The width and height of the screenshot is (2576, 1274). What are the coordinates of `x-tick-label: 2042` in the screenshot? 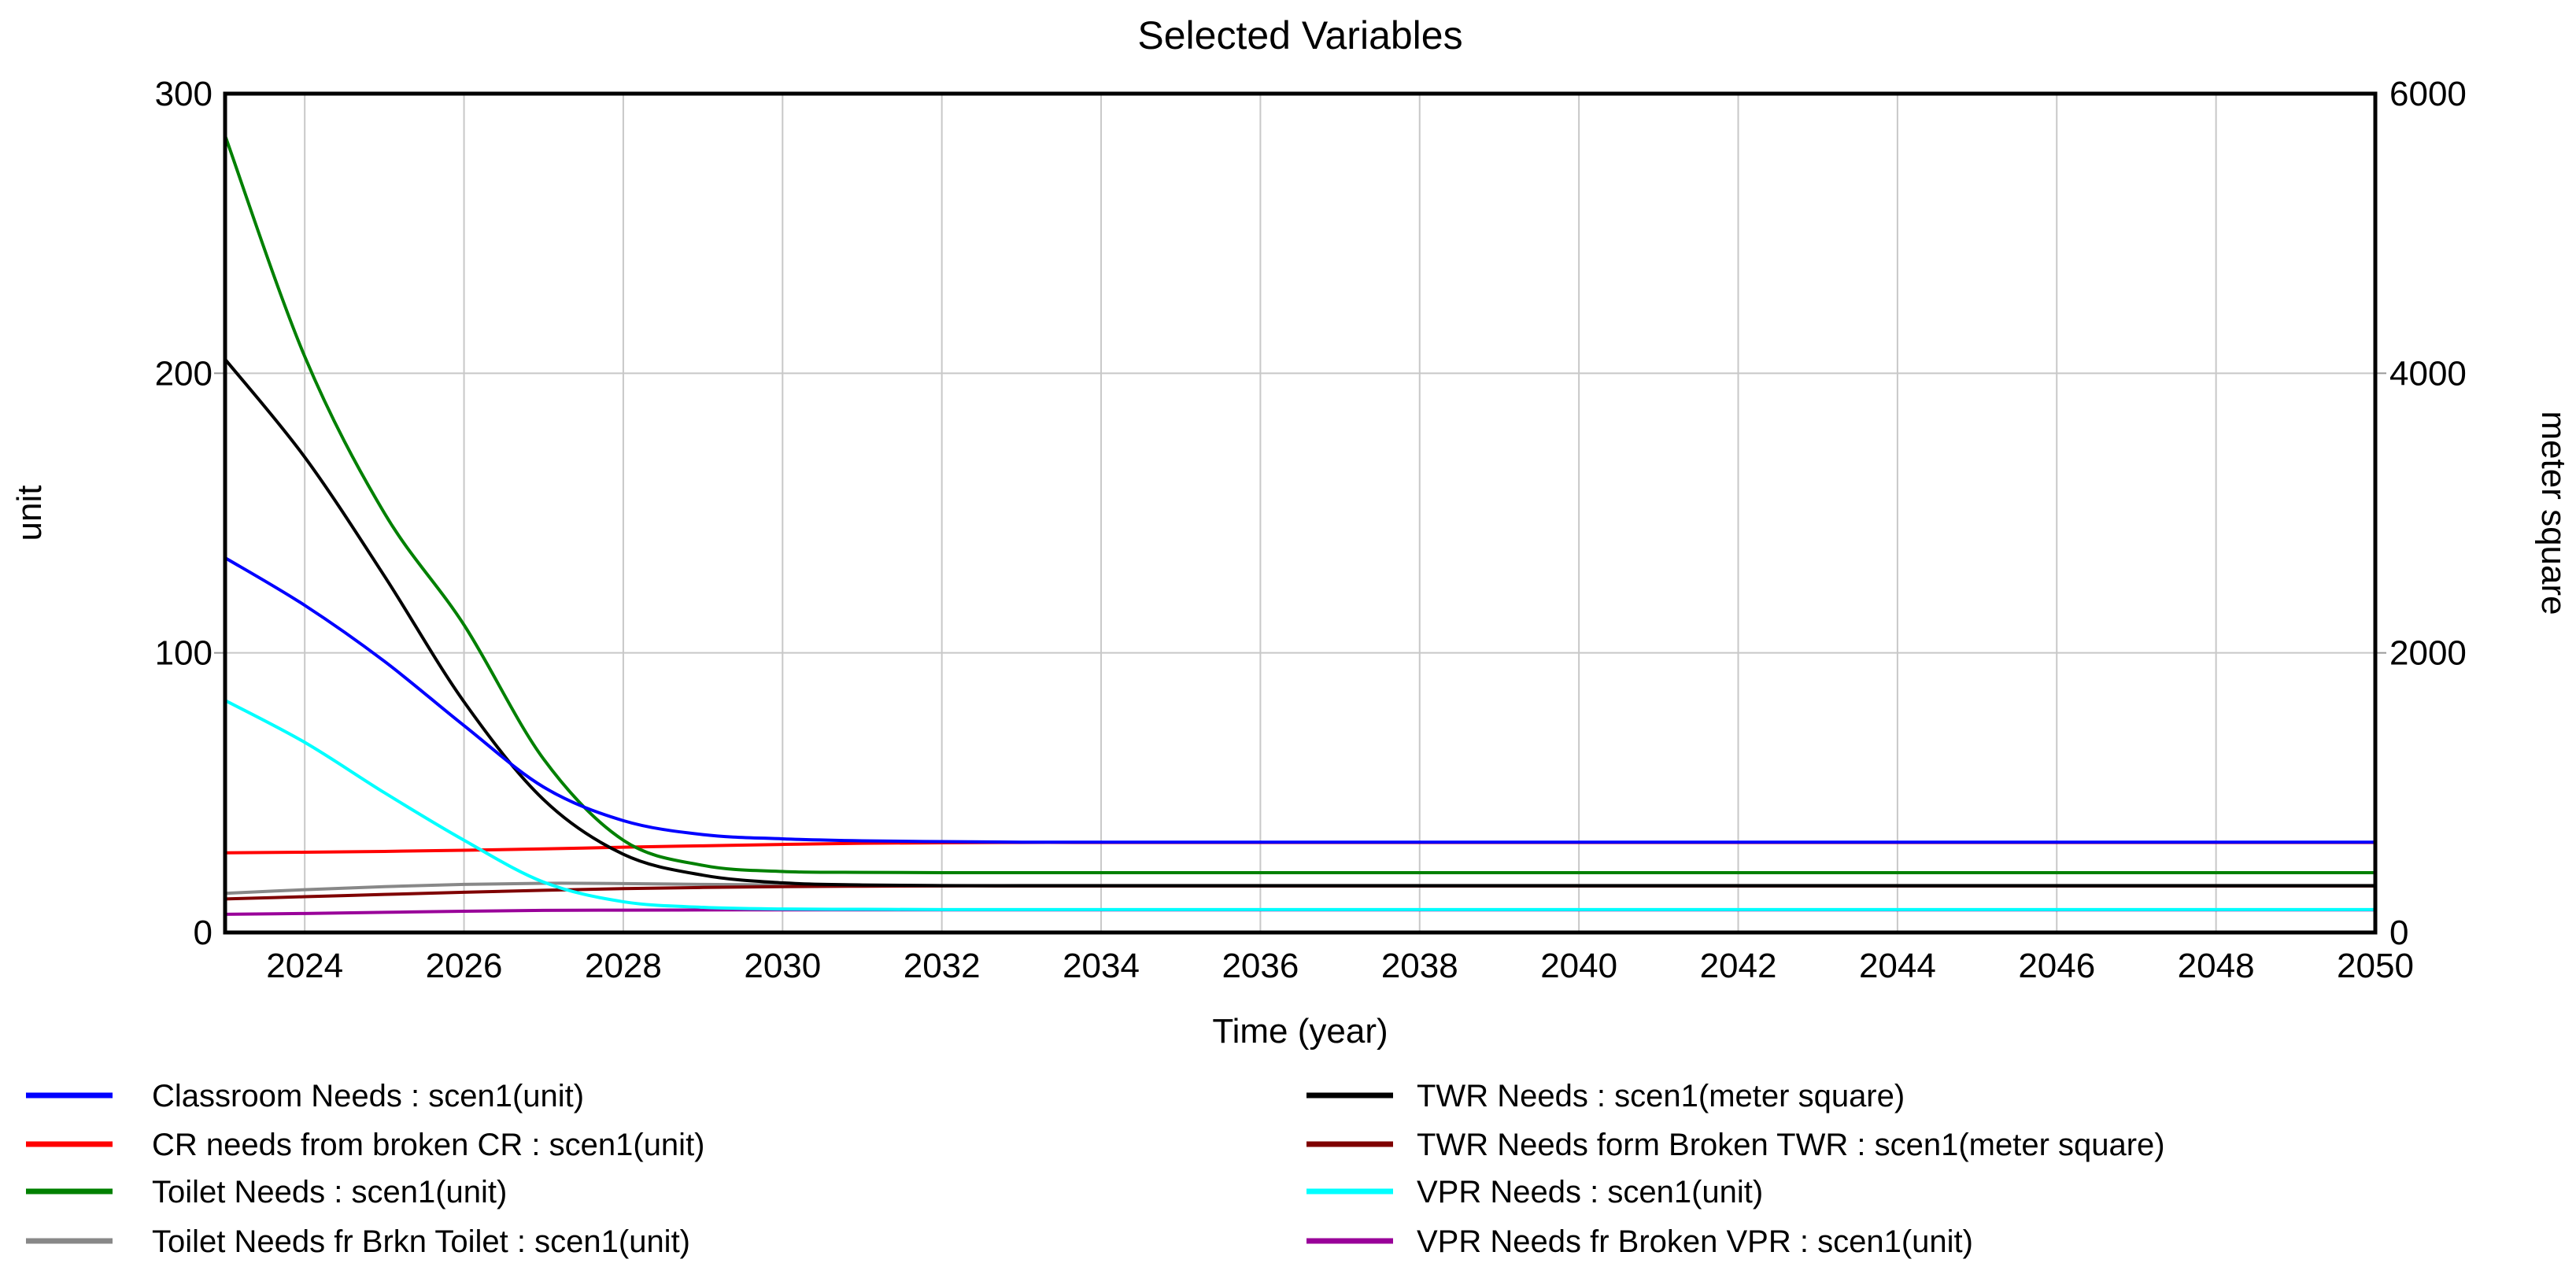 It's located at (1738, 966).